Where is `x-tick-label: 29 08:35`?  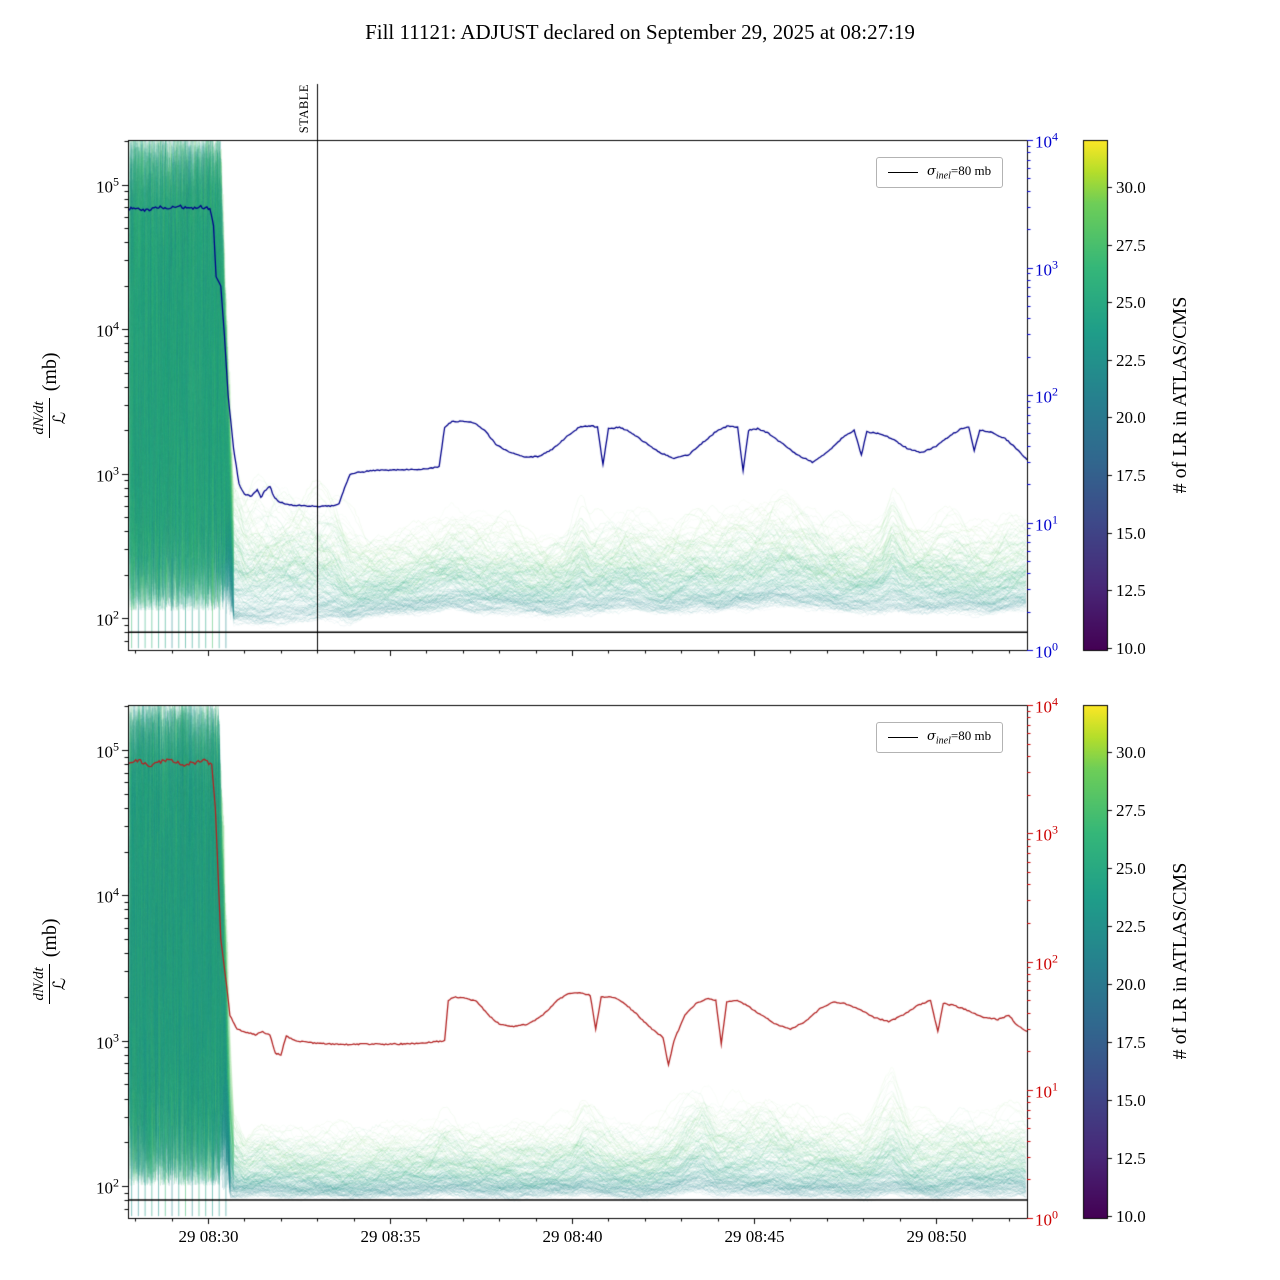 x-tick-label: 29 08:35 is located at coordinates (390, 1236).